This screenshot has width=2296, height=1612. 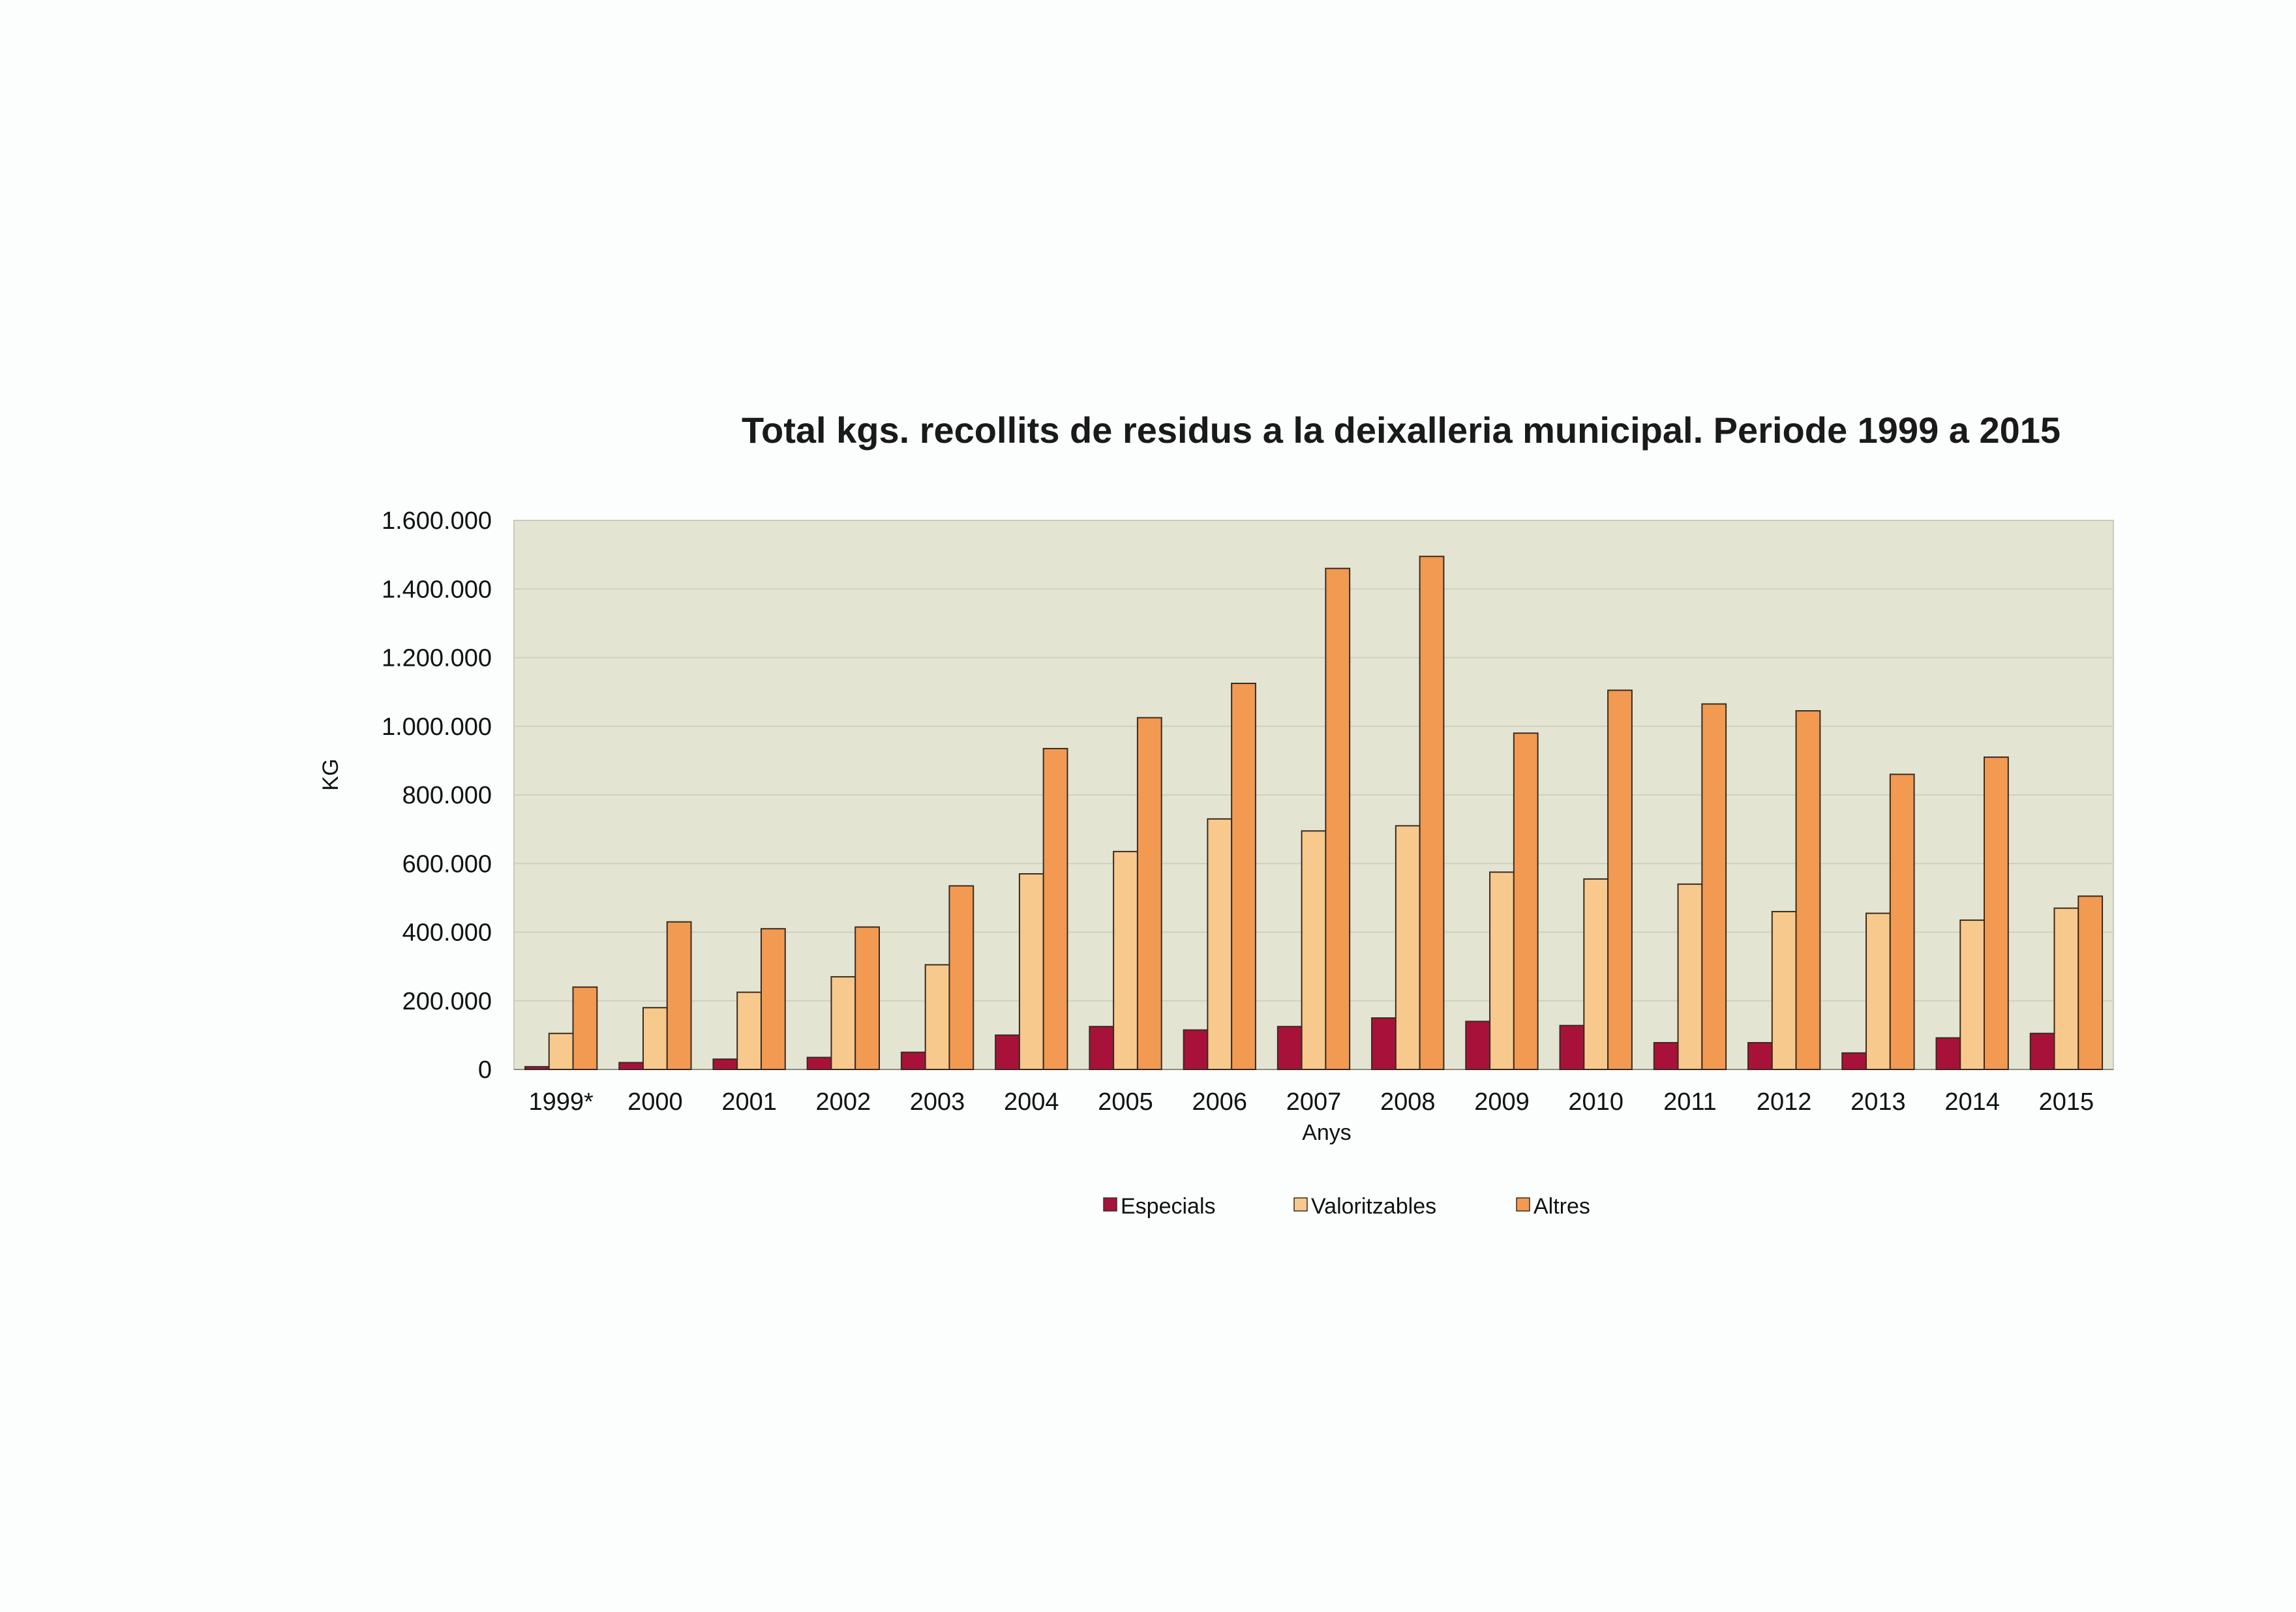 What do you see at coordinates (1055, 909) in the screenshot?
I see `bar-altres-2004` at bounding box center [1055, 909].